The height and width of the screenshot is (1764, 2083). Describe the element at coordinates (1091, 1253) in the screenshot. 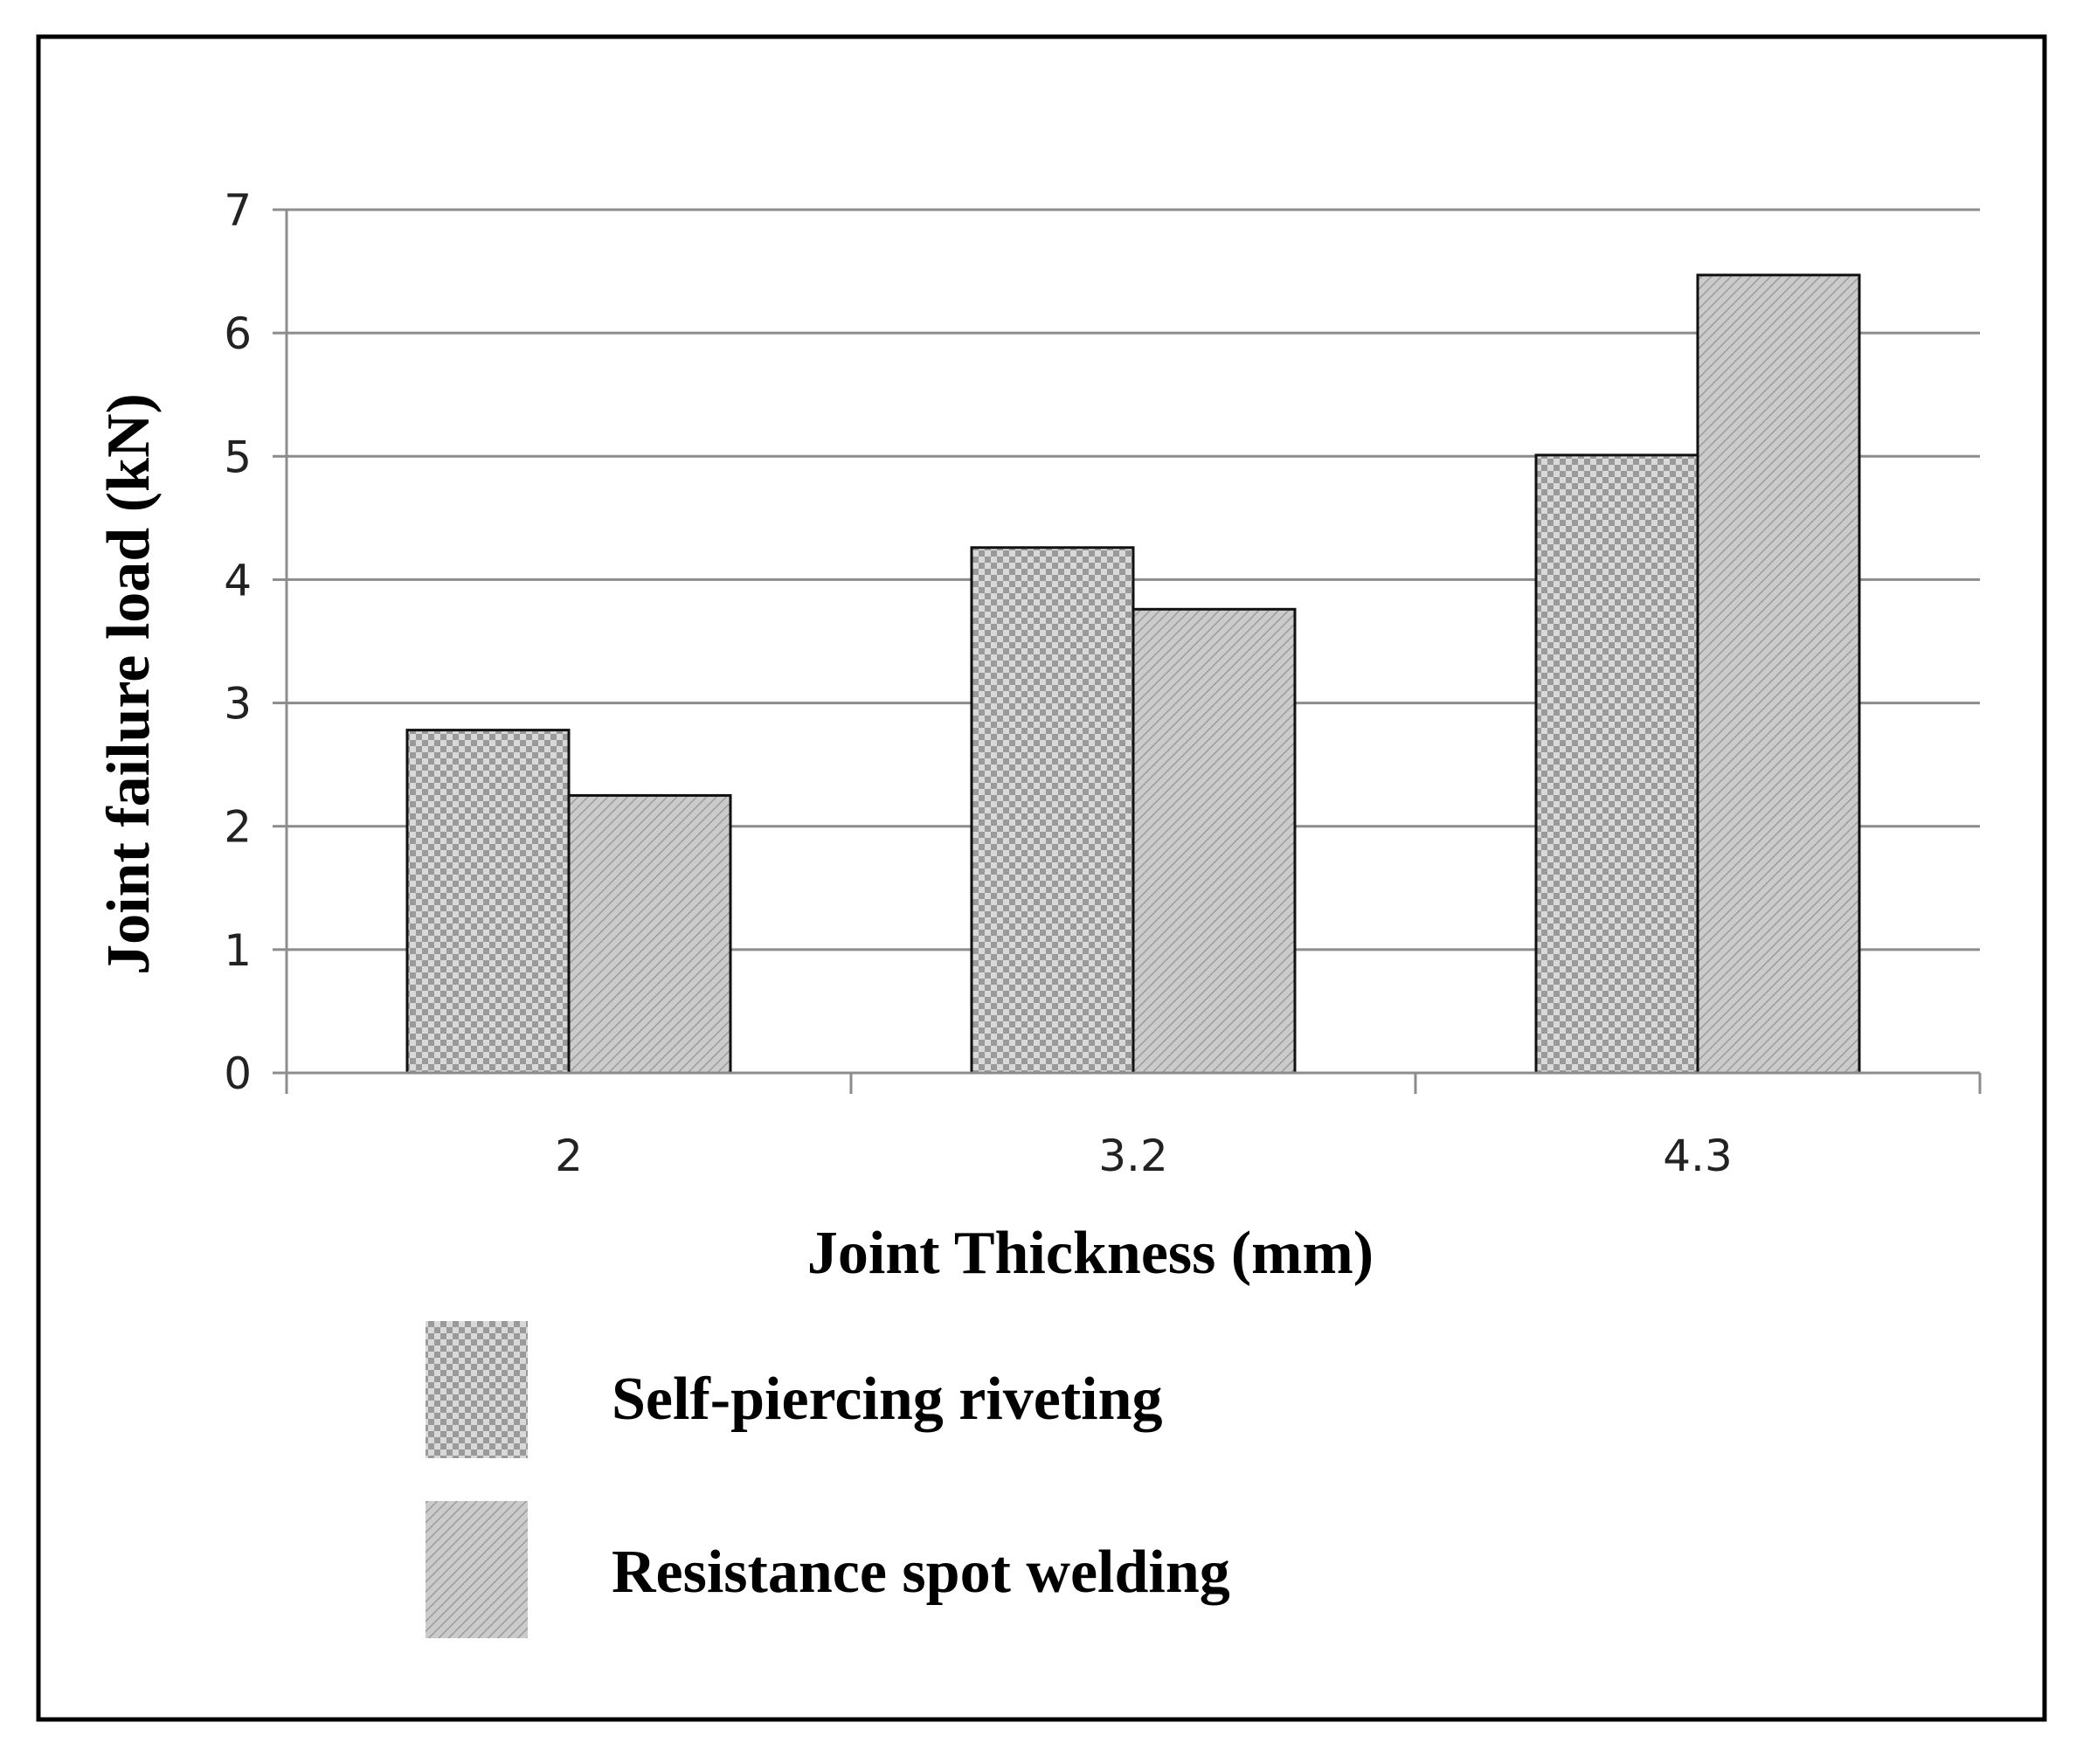

I see `x-axis-label: Joint Thickness (mm)` at that location.